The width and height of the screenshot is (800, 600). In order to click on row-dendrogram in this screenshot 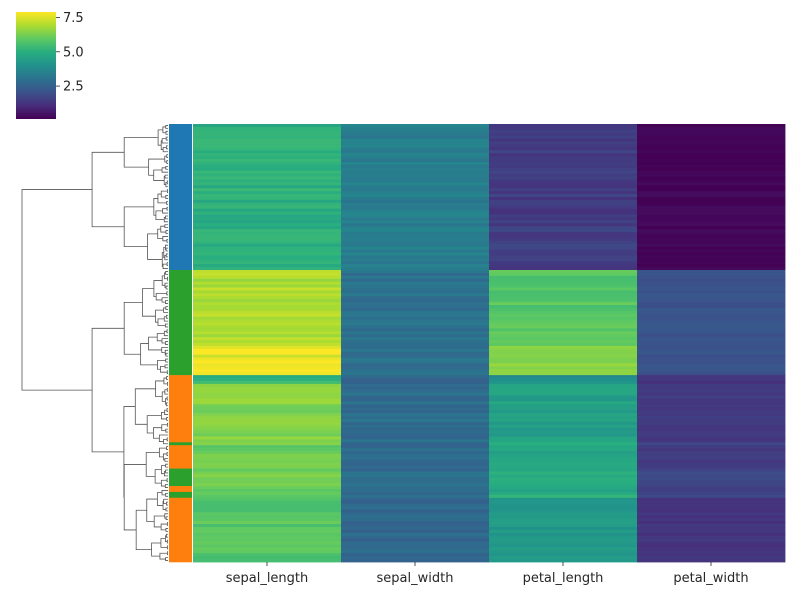, I will do `click(94, 343)`.